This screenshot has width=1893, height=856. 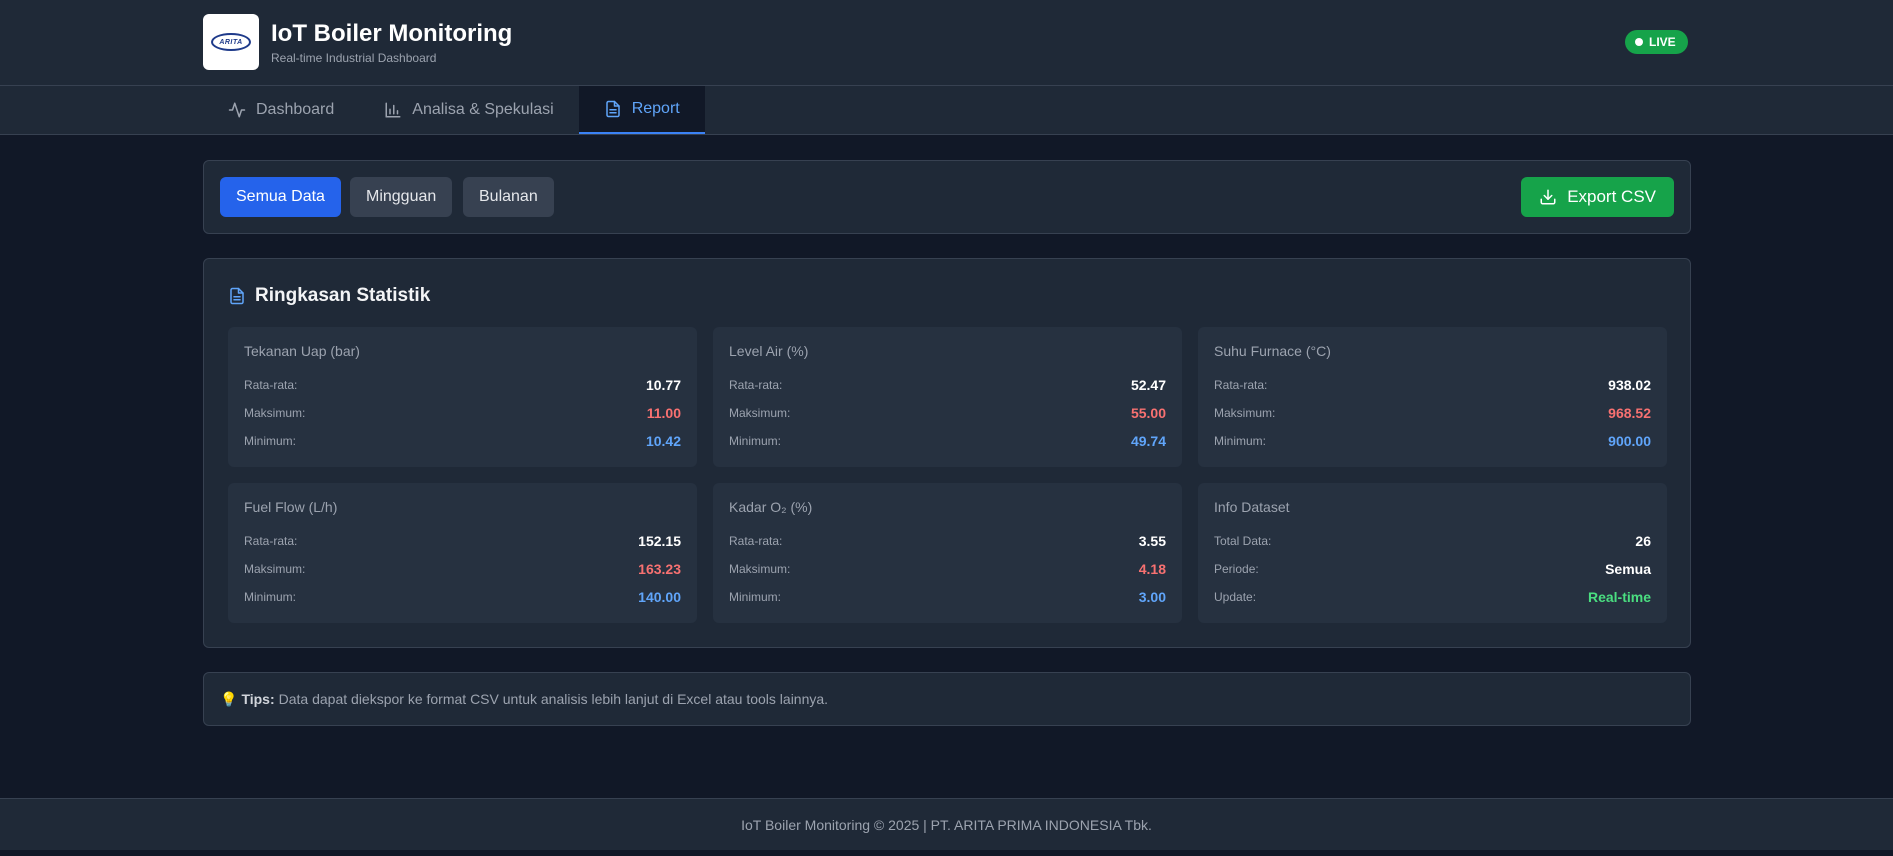 What do you see at coordinates (947, 541) in the screenshot?
I see `stat-row-avg: Rata-rata: 3.55` at bounding box center [947, 541].